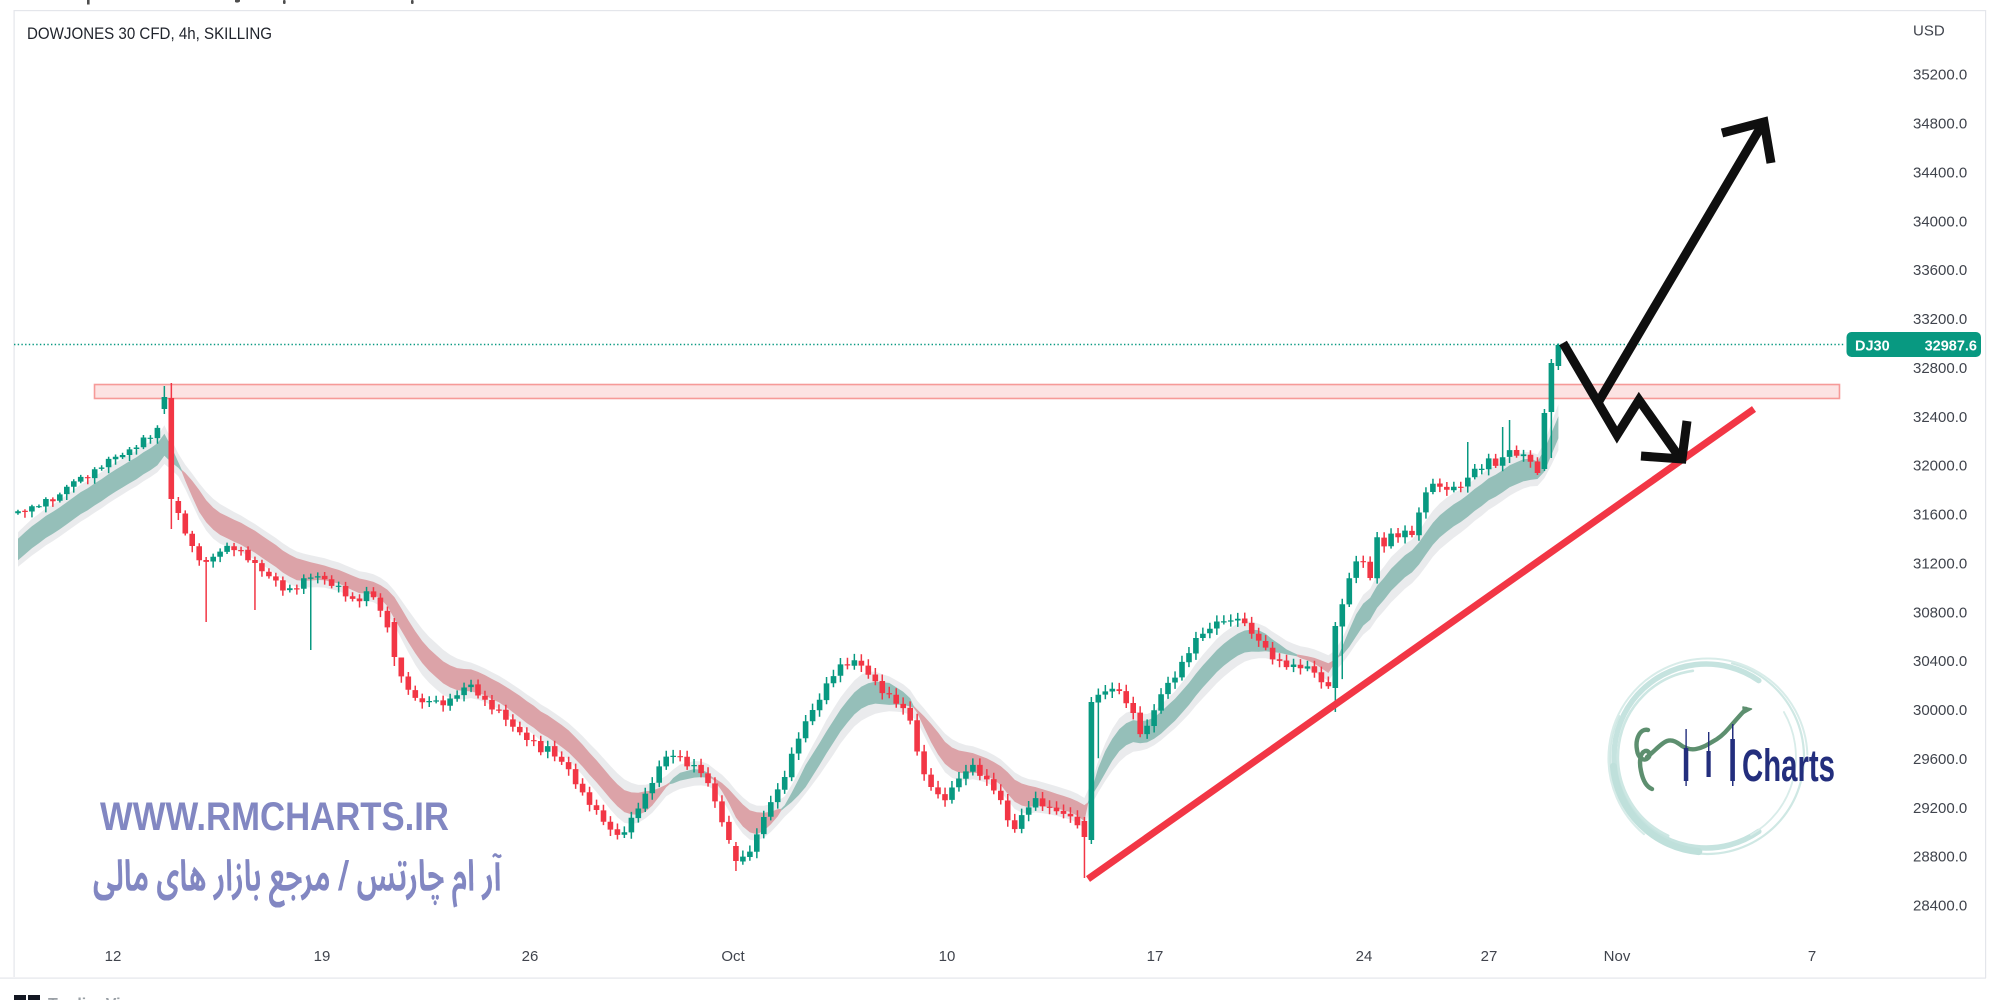  I want to click on svg-text: 29200.0, so click(1940, 808).